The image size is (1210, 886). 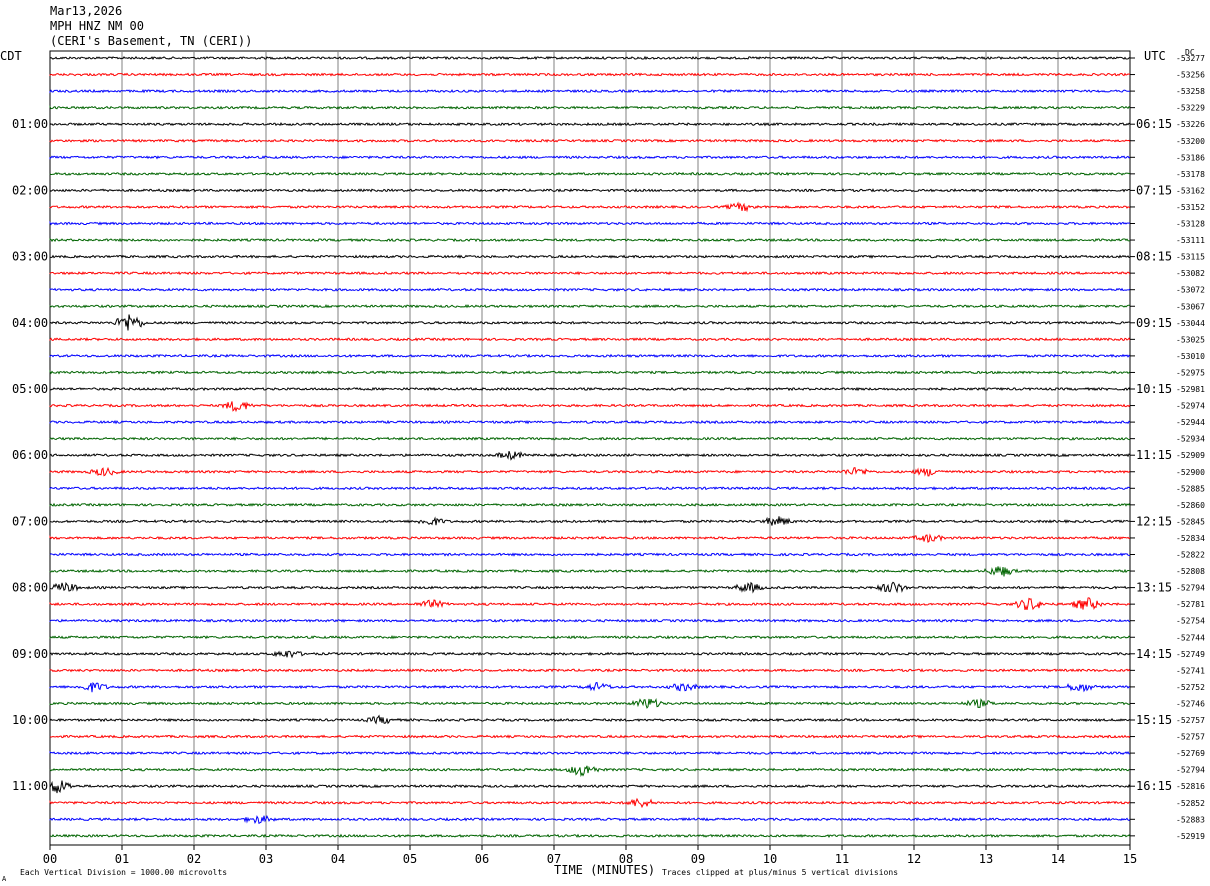 What do you see at coordinates (1190, 505) in the screenshot?
I see `dc-offset-label: -52860` at bounding box center [1190, 505].